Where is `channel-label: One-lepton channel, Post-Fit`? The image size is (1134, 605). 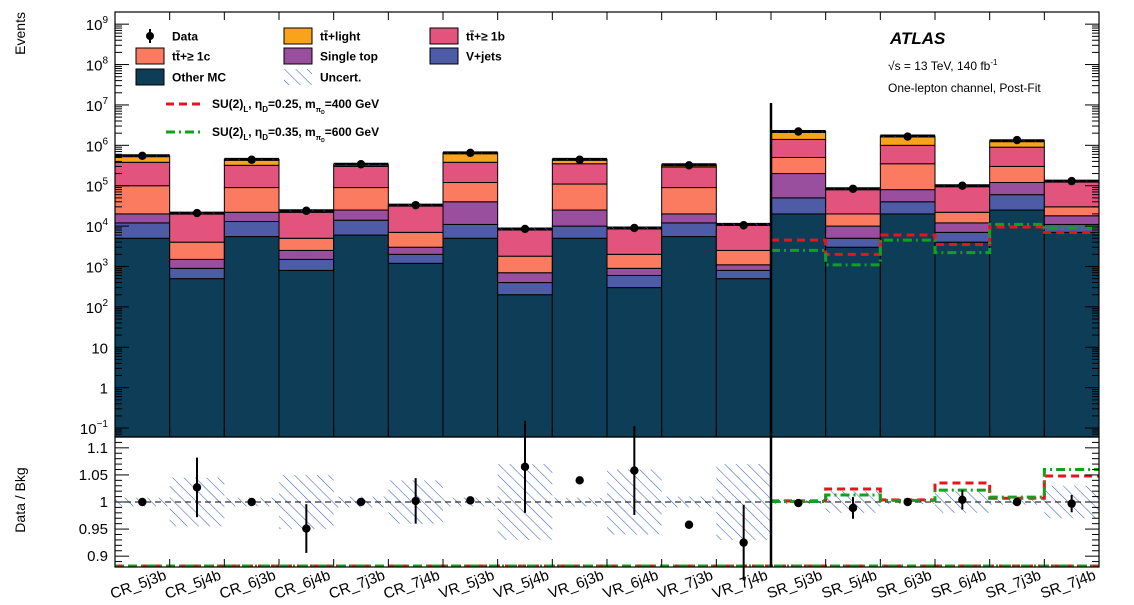
channel-label: One-lepton channel, Post-Fit is located at coordinates (964, 88).